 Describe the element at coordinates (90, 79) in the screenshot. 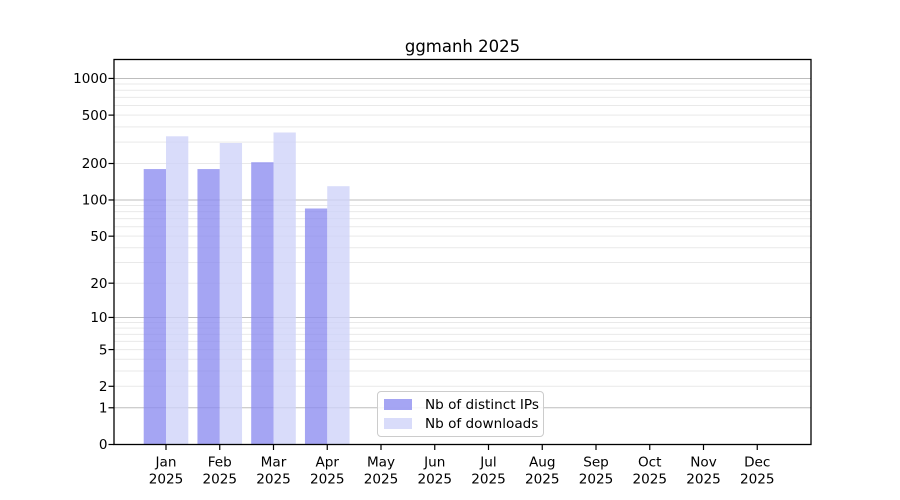

I see `y-tick-label: 1000` at that location.